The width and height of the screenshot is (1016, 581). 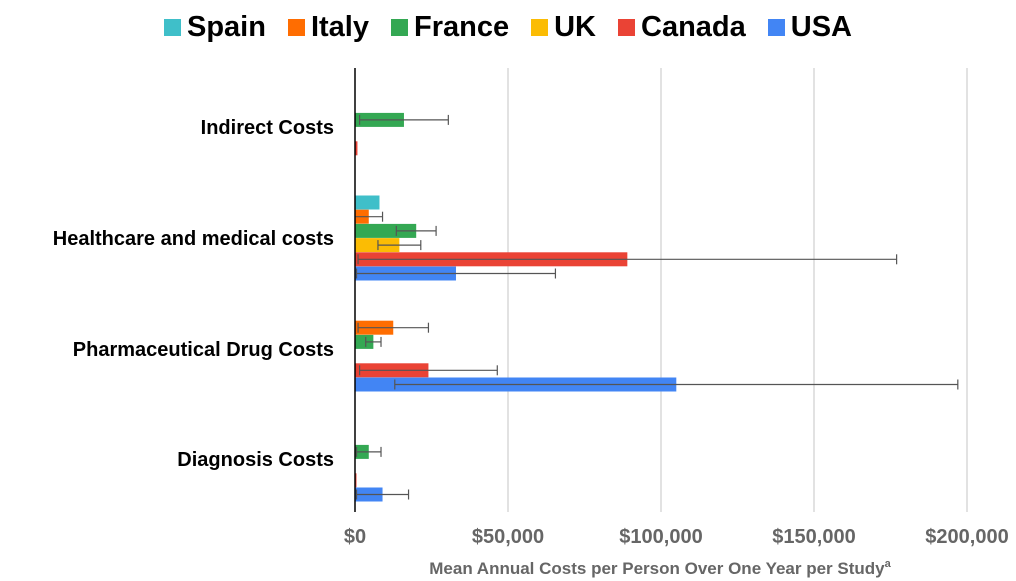 I want to click on error-bar-france-diagnosis-costs, so click(x=368, y=451).